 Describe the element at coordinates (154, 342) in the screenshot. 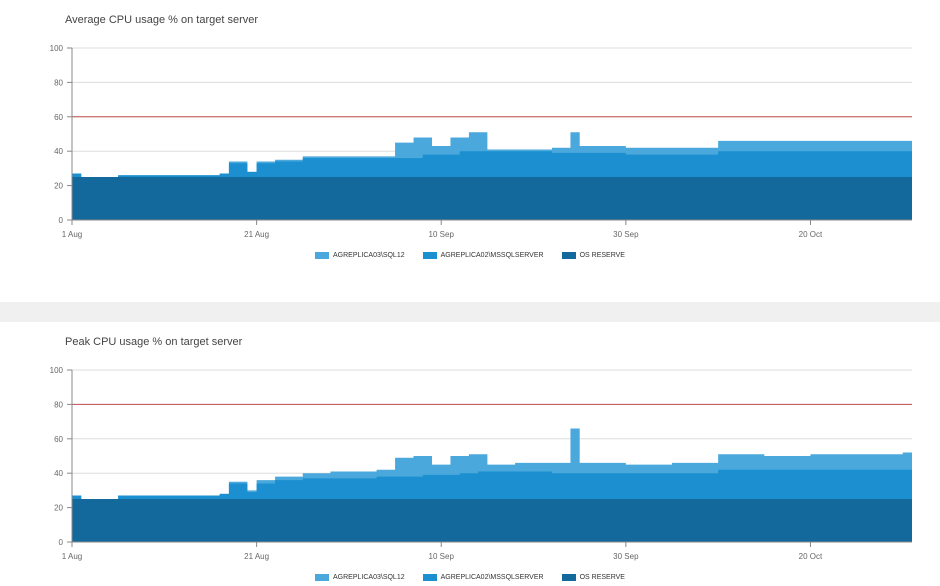

I see `chart-title: Peak CPU usage % on target server` at that location.